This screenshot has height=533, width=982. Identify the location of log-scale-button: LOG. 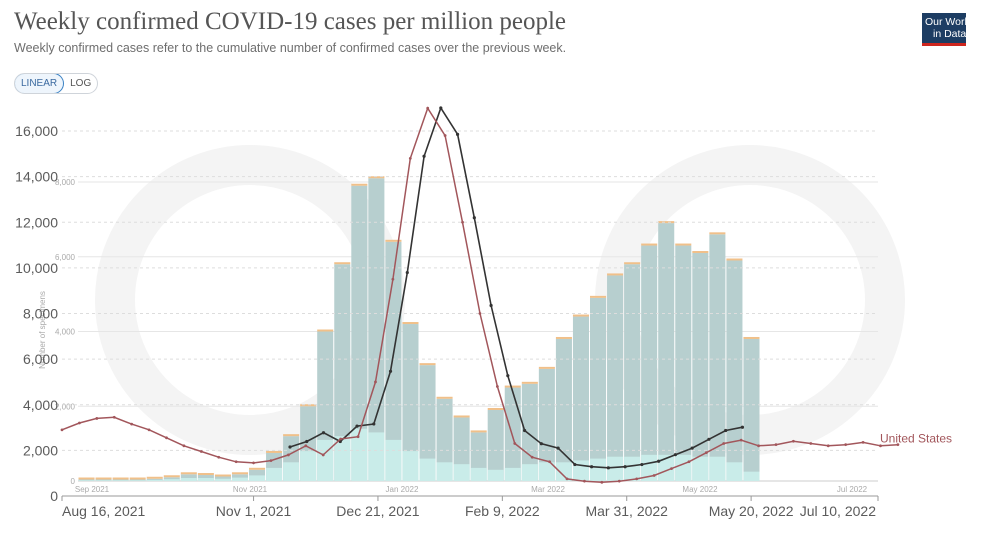
(81, 83).